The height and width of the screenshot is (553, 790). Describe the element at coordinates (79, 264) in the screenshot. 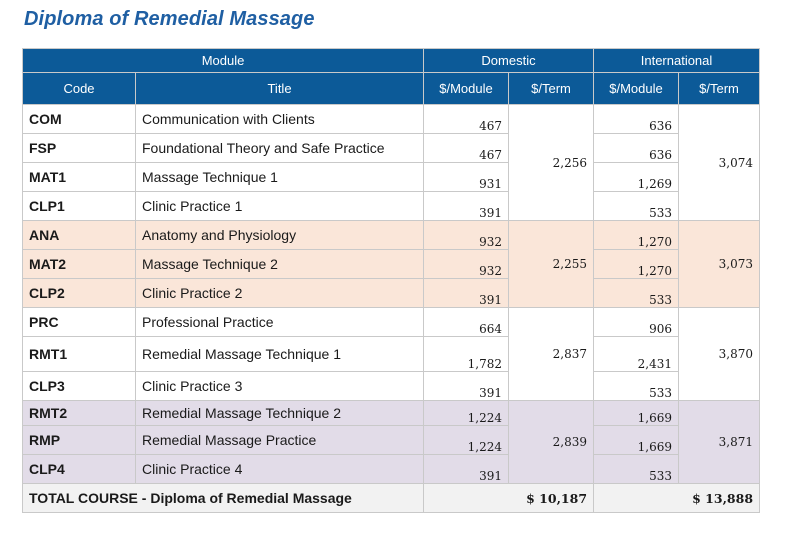

I see `module-code: MAT2` at that location.